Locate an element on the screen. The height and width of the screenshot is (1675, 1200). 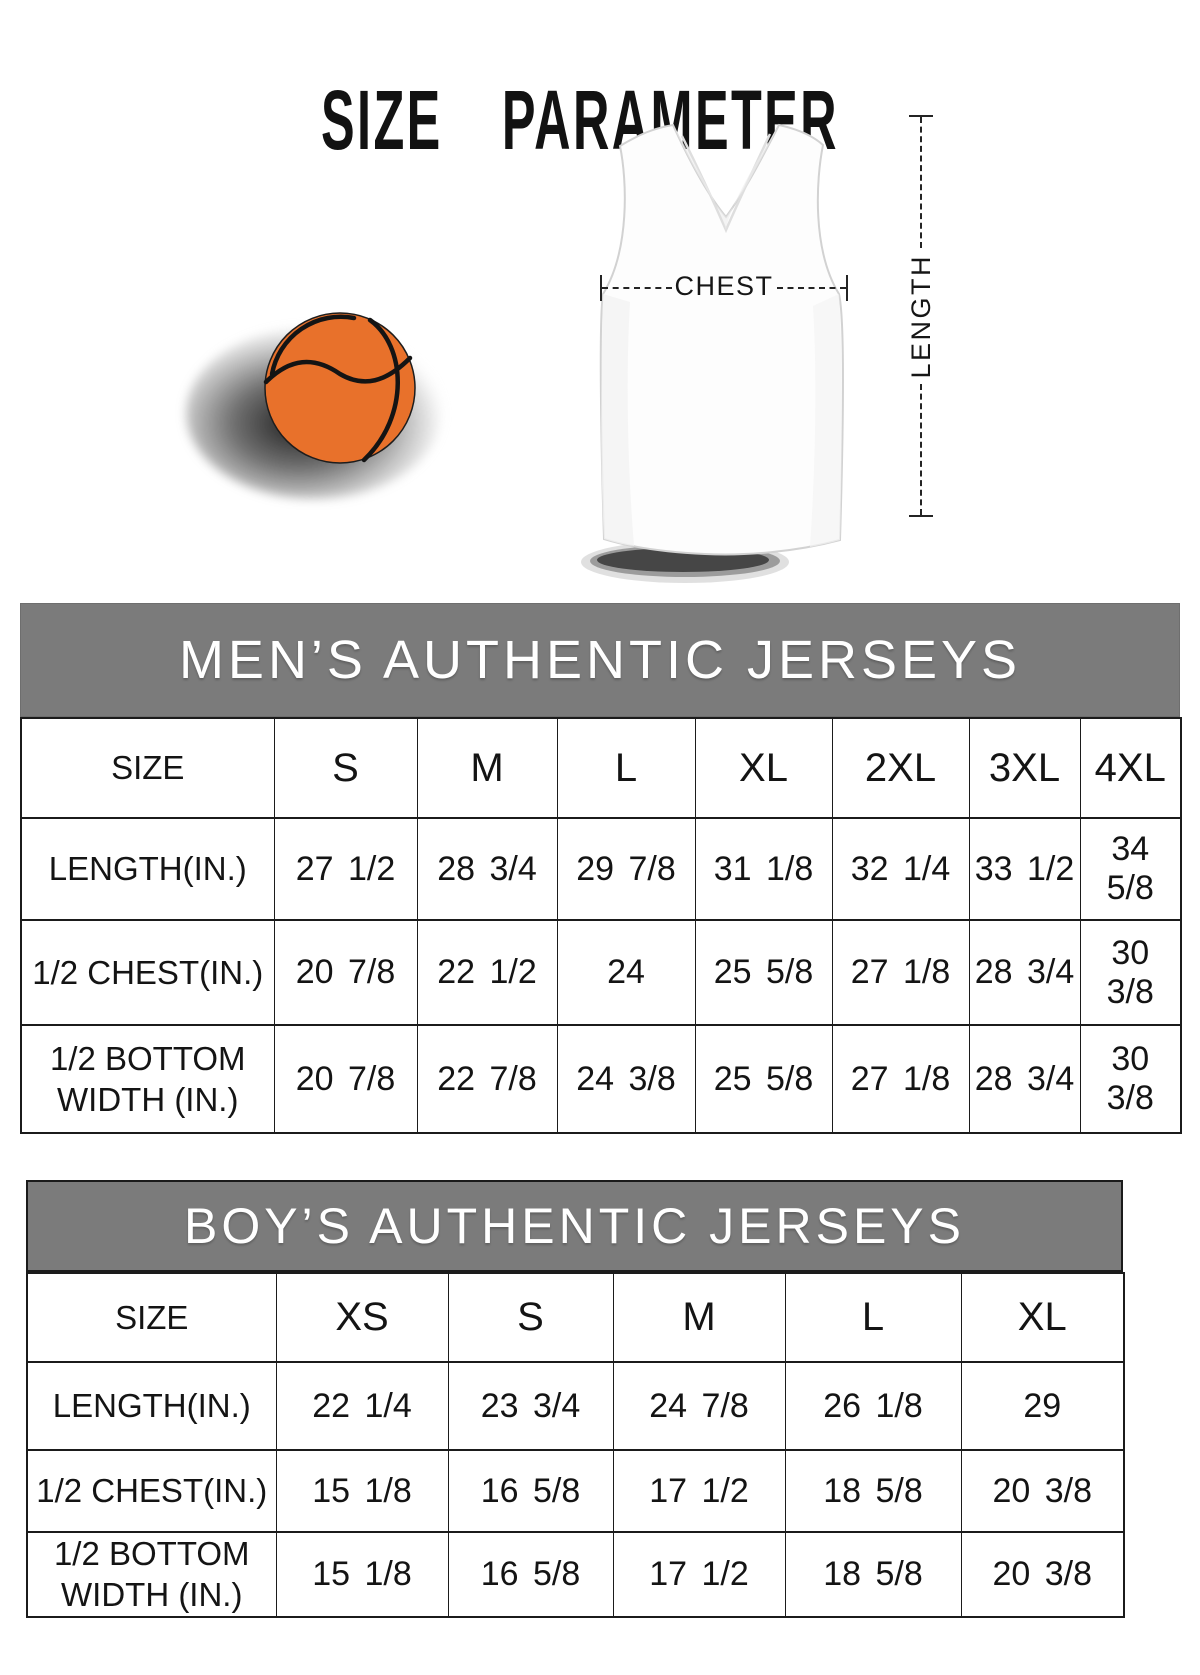
column-header: 2XL is located at coordinates (900, 768).